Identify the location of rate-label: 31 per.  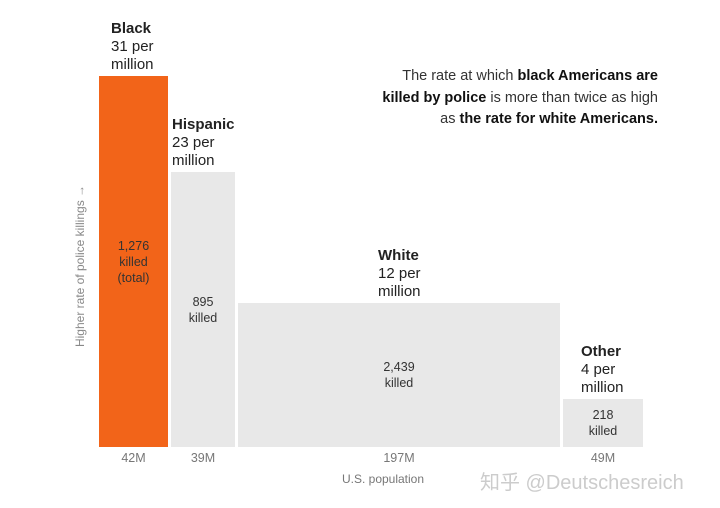
(132, 46).